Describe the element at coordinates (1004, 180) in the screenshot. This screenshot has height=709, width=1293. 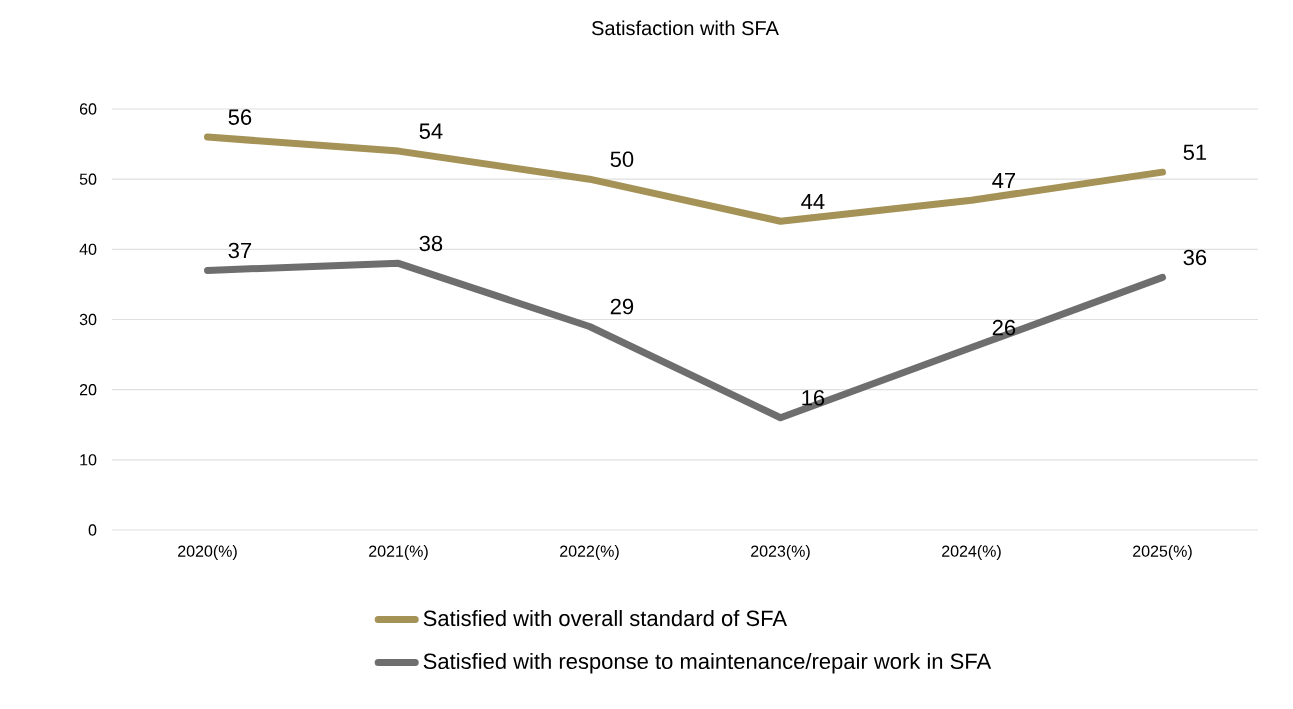
I see `data-label: 47` at that location.